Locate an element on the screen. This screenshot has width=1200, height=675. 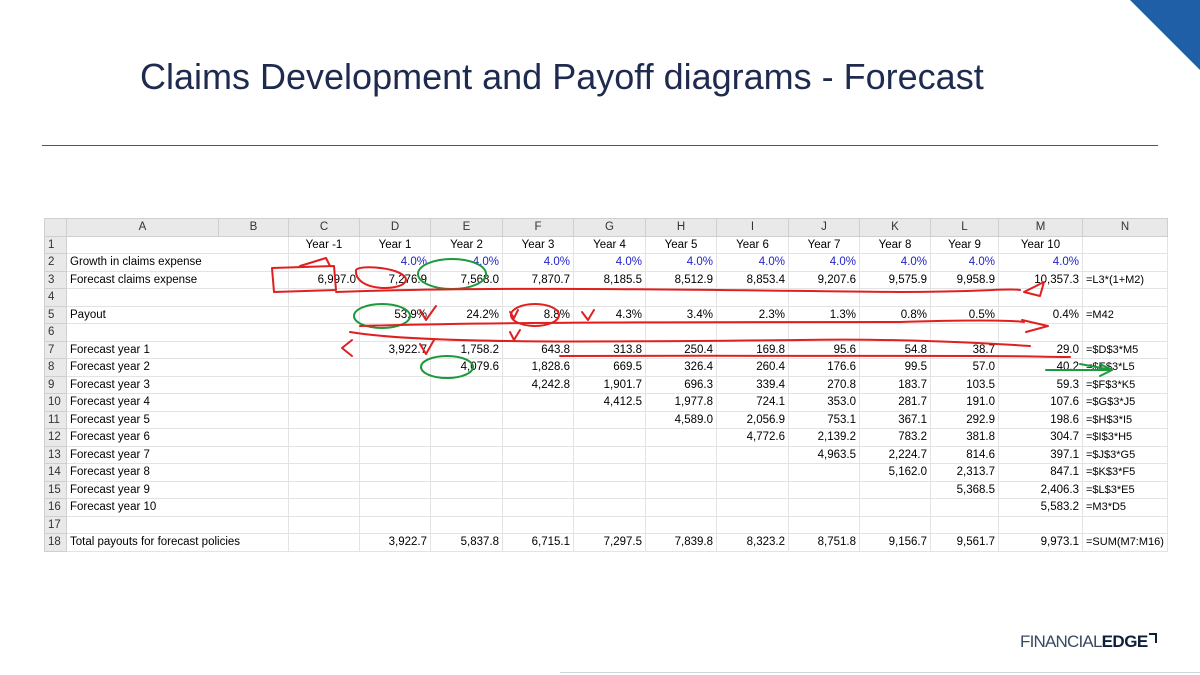
cell-f11 is located at coordinates (538, 419).